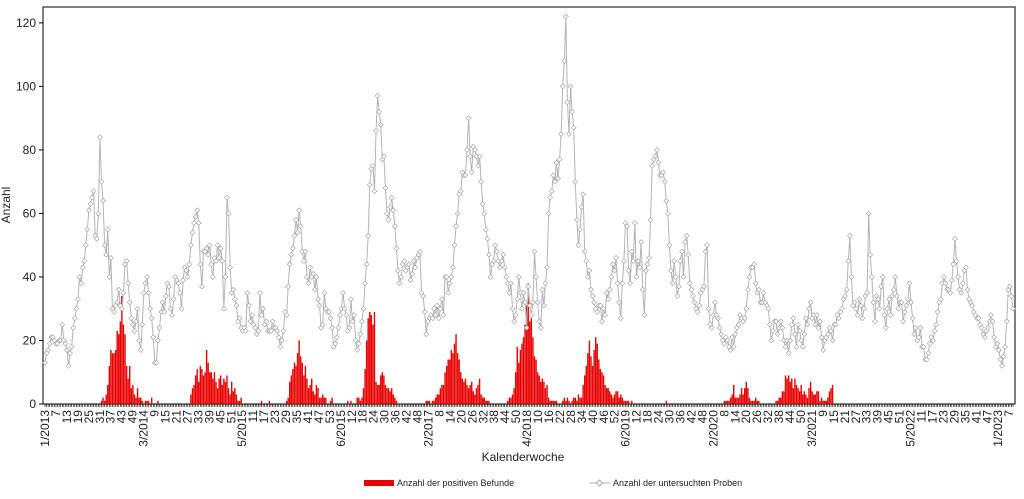  I want to click on x-tick-label: 2/2020, so click(713, 428).